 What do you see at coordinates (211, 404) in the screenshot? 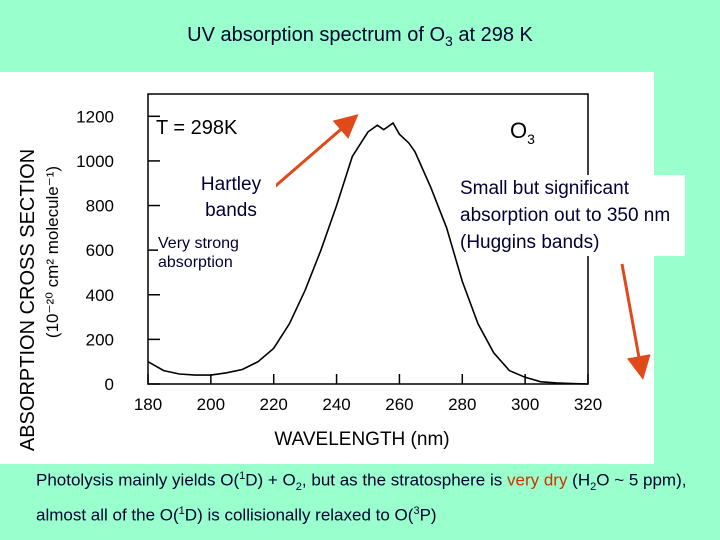
I see `x-tick-label: 200` at bounding box center [211, 404].